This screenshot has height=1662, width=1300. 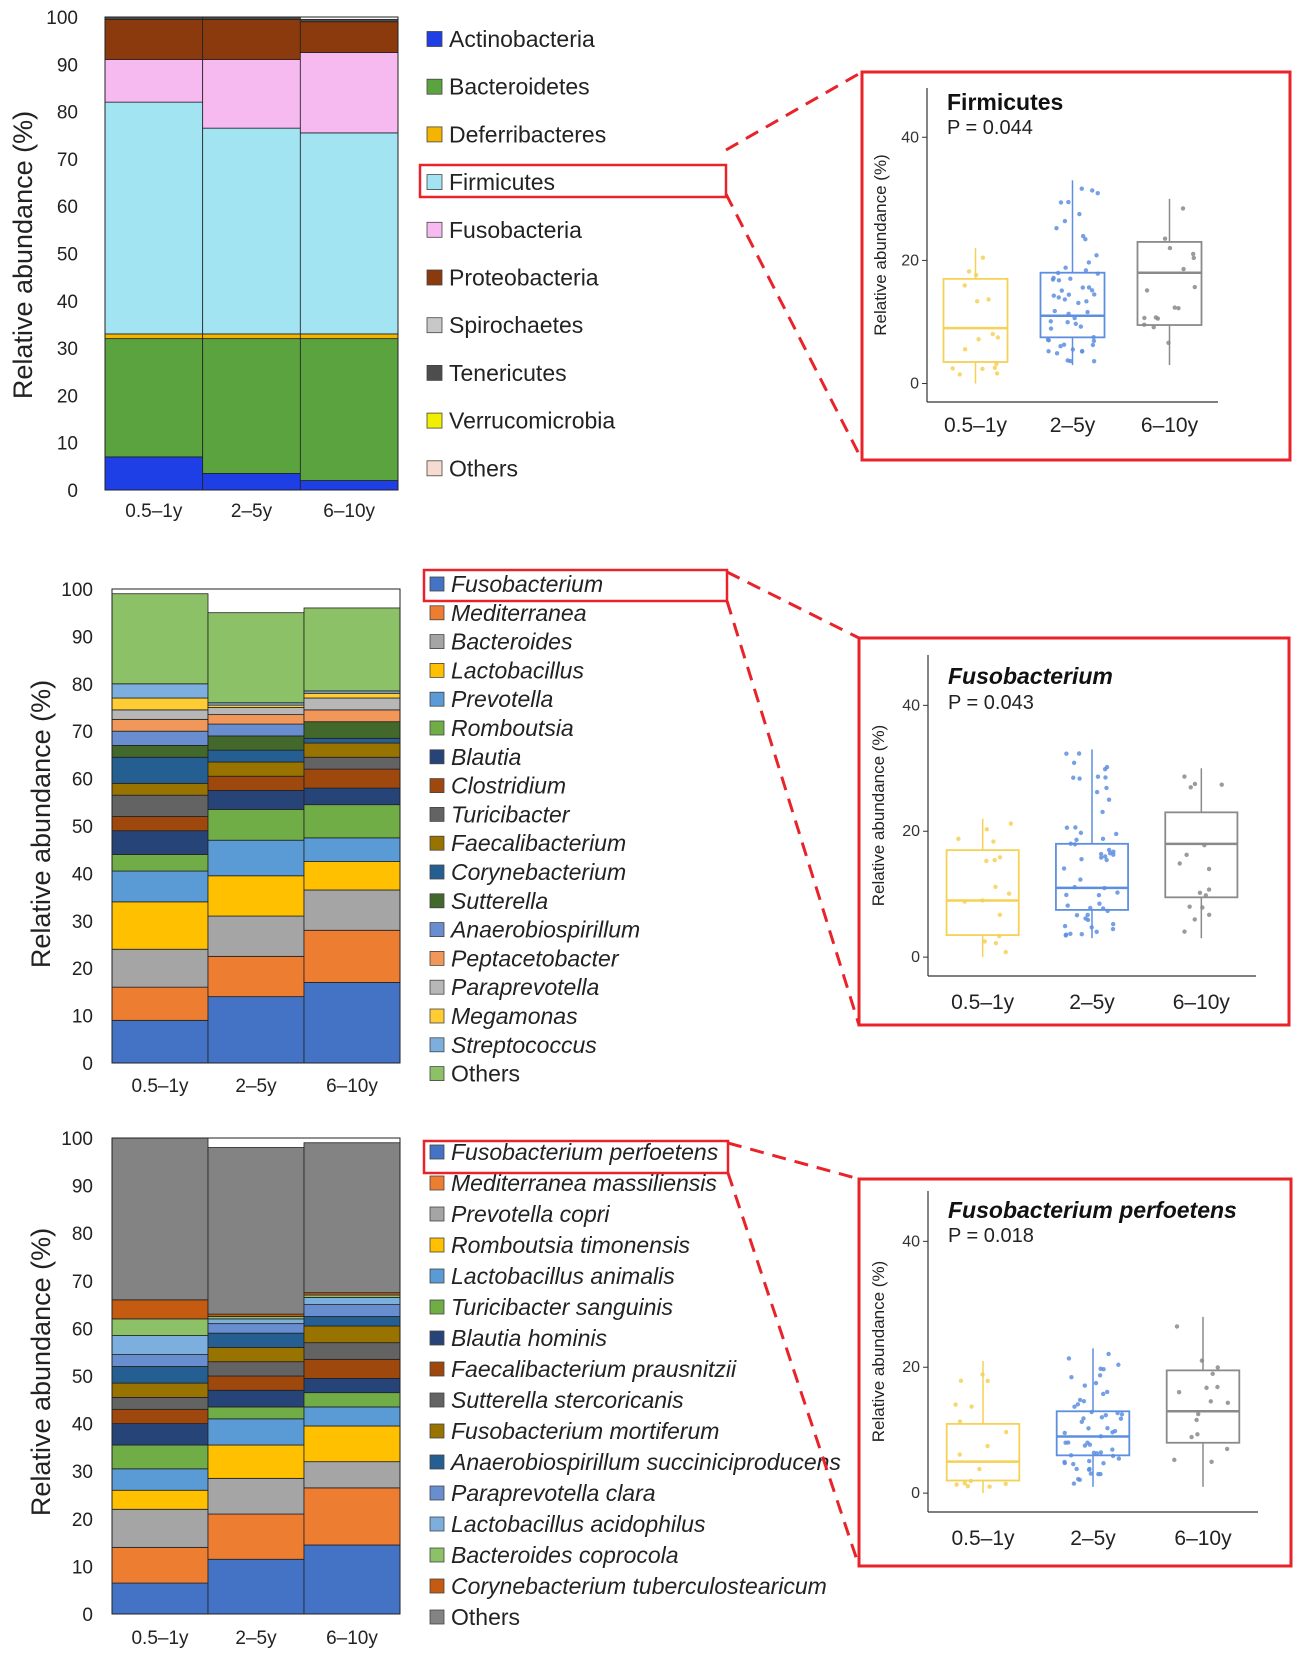 I want to click on legend-label: Corynebacterium, so click(x=538, y=872).